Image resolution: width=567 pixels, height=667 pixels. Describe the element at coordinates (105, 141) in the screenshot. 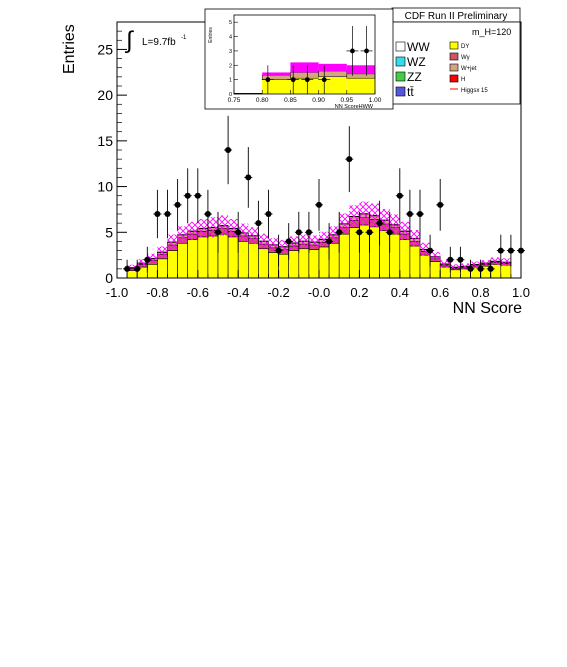

I see `y-tick-label-3: 15` at that location.